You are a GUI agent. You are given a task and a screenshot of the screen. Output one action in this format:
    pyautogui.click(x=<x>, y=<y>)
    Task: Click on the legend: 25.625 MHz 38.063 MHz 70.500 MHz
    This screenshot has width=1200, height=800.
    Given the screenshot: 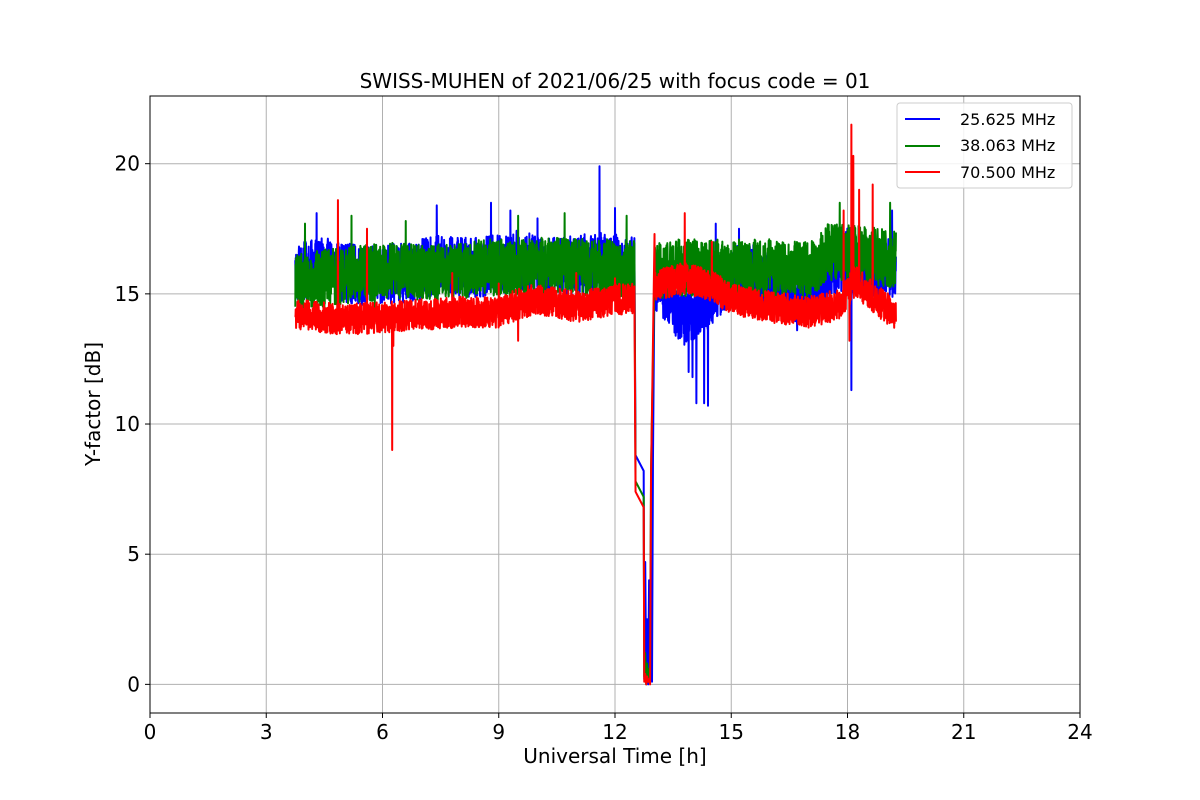 What is the action you would take?
    pyautogui.click(x=984, y=145)
    